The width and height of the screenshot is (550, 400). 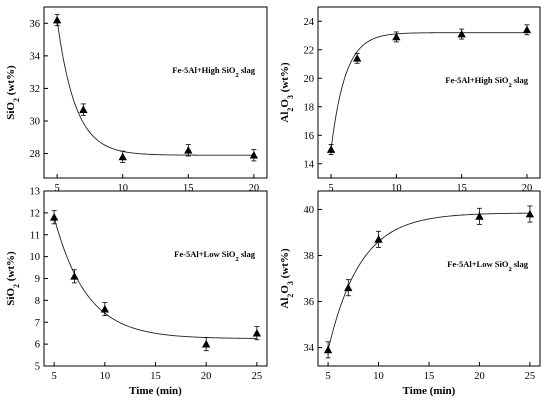 I want to click on y-tick-label: 16, so click(x=309, y=136).